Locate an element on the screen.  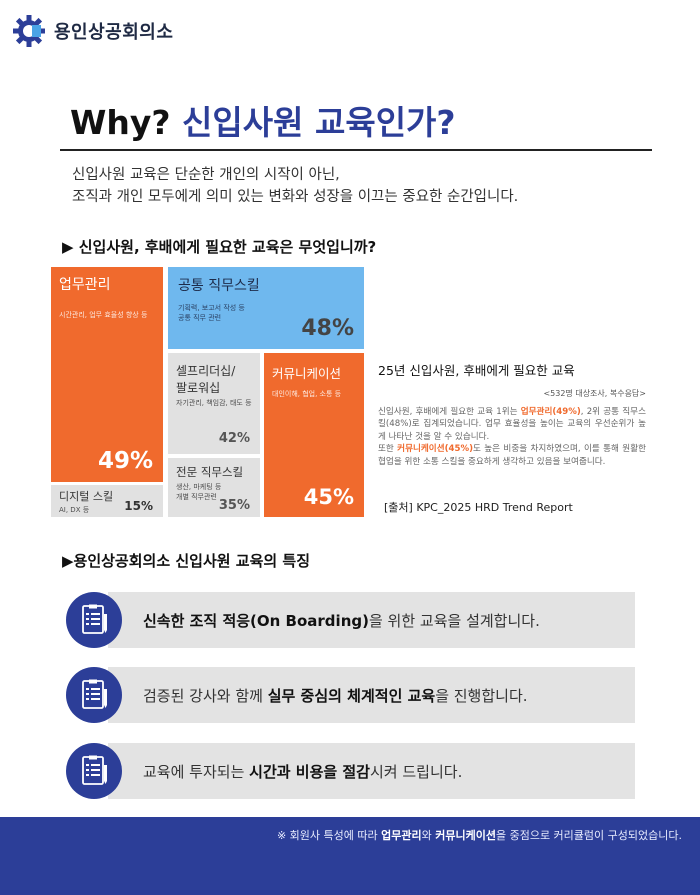
feature-text-2: 검증된 강사와 함께 실무 중심의 체계적인 교육을 진행합니다. is located at coordinates (388, 695).